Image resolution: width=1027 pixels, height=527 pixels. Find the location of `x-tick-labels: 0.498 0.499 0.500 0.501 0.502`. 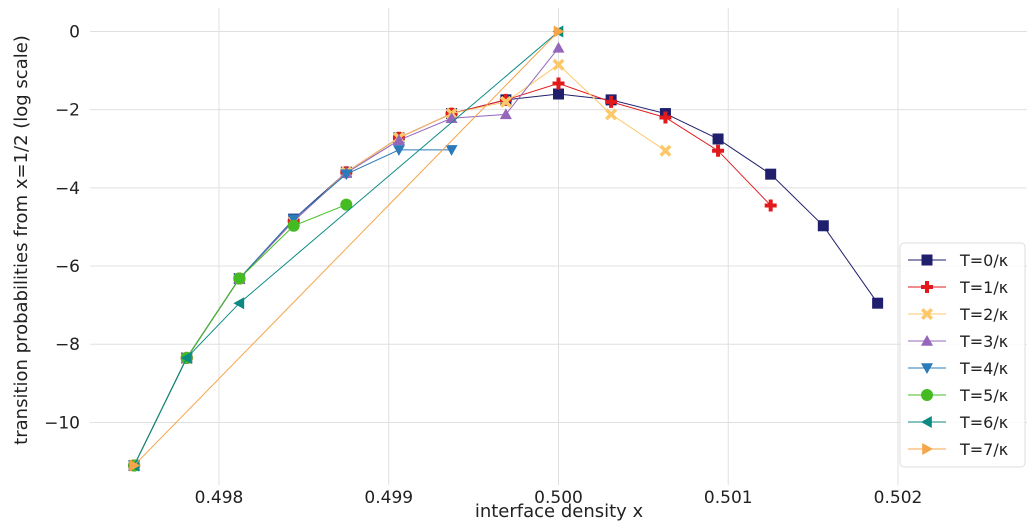

x-tick-labels: 0.498 0.499 0.500 0.501 0.502 is located at coordinates (559, 498).